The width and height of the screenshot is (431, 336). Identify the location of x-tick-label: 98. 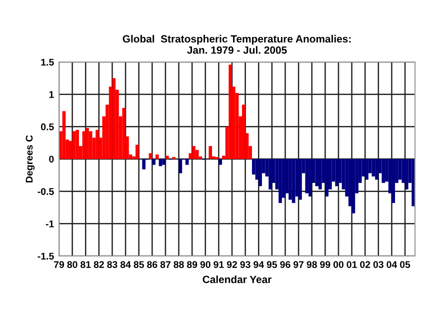
(311, 264).